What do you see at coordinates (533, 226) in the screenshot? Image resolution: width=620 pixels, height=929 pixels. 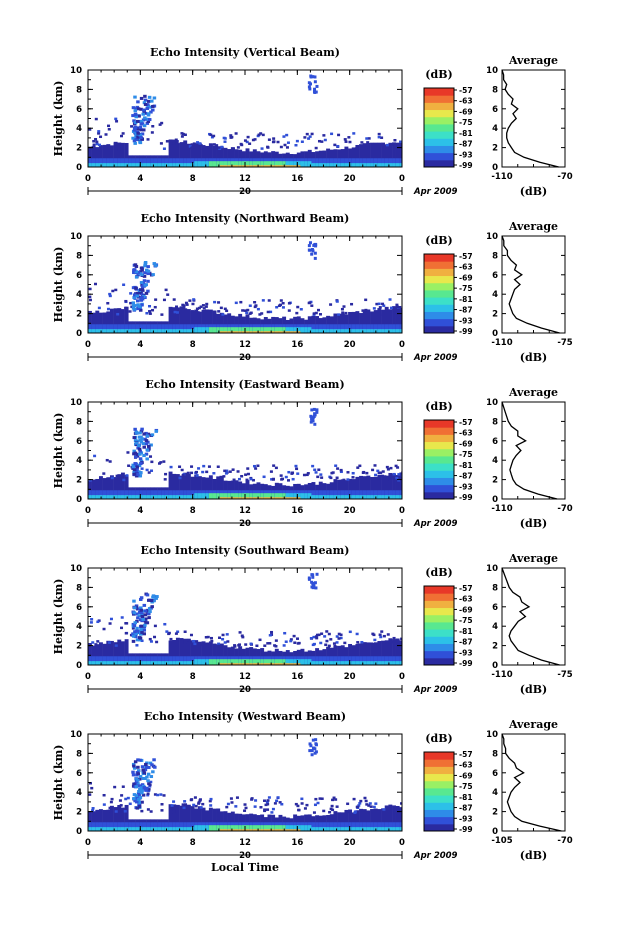 I see `avg-title: Average` at bounding box center [533, 226].